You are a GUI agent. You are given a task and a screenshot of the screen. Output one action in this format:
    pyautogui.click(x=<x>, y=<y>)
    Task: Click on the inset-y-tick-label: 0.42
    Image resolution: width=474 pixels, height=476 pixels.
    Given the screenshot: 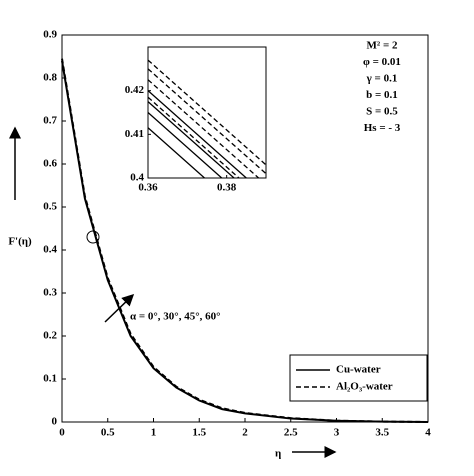 What is the action you would take?
    pyautogui.click(x=135, y=90)
    